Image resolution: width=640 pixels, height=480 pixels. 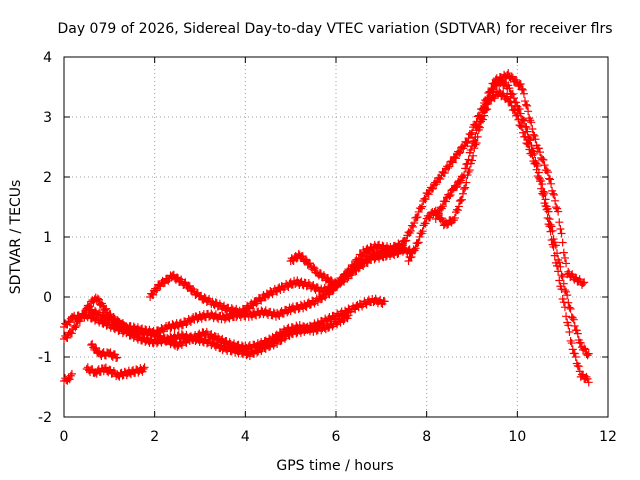 I want to click on x-tick-label: 8, so click(x=426, y=437).